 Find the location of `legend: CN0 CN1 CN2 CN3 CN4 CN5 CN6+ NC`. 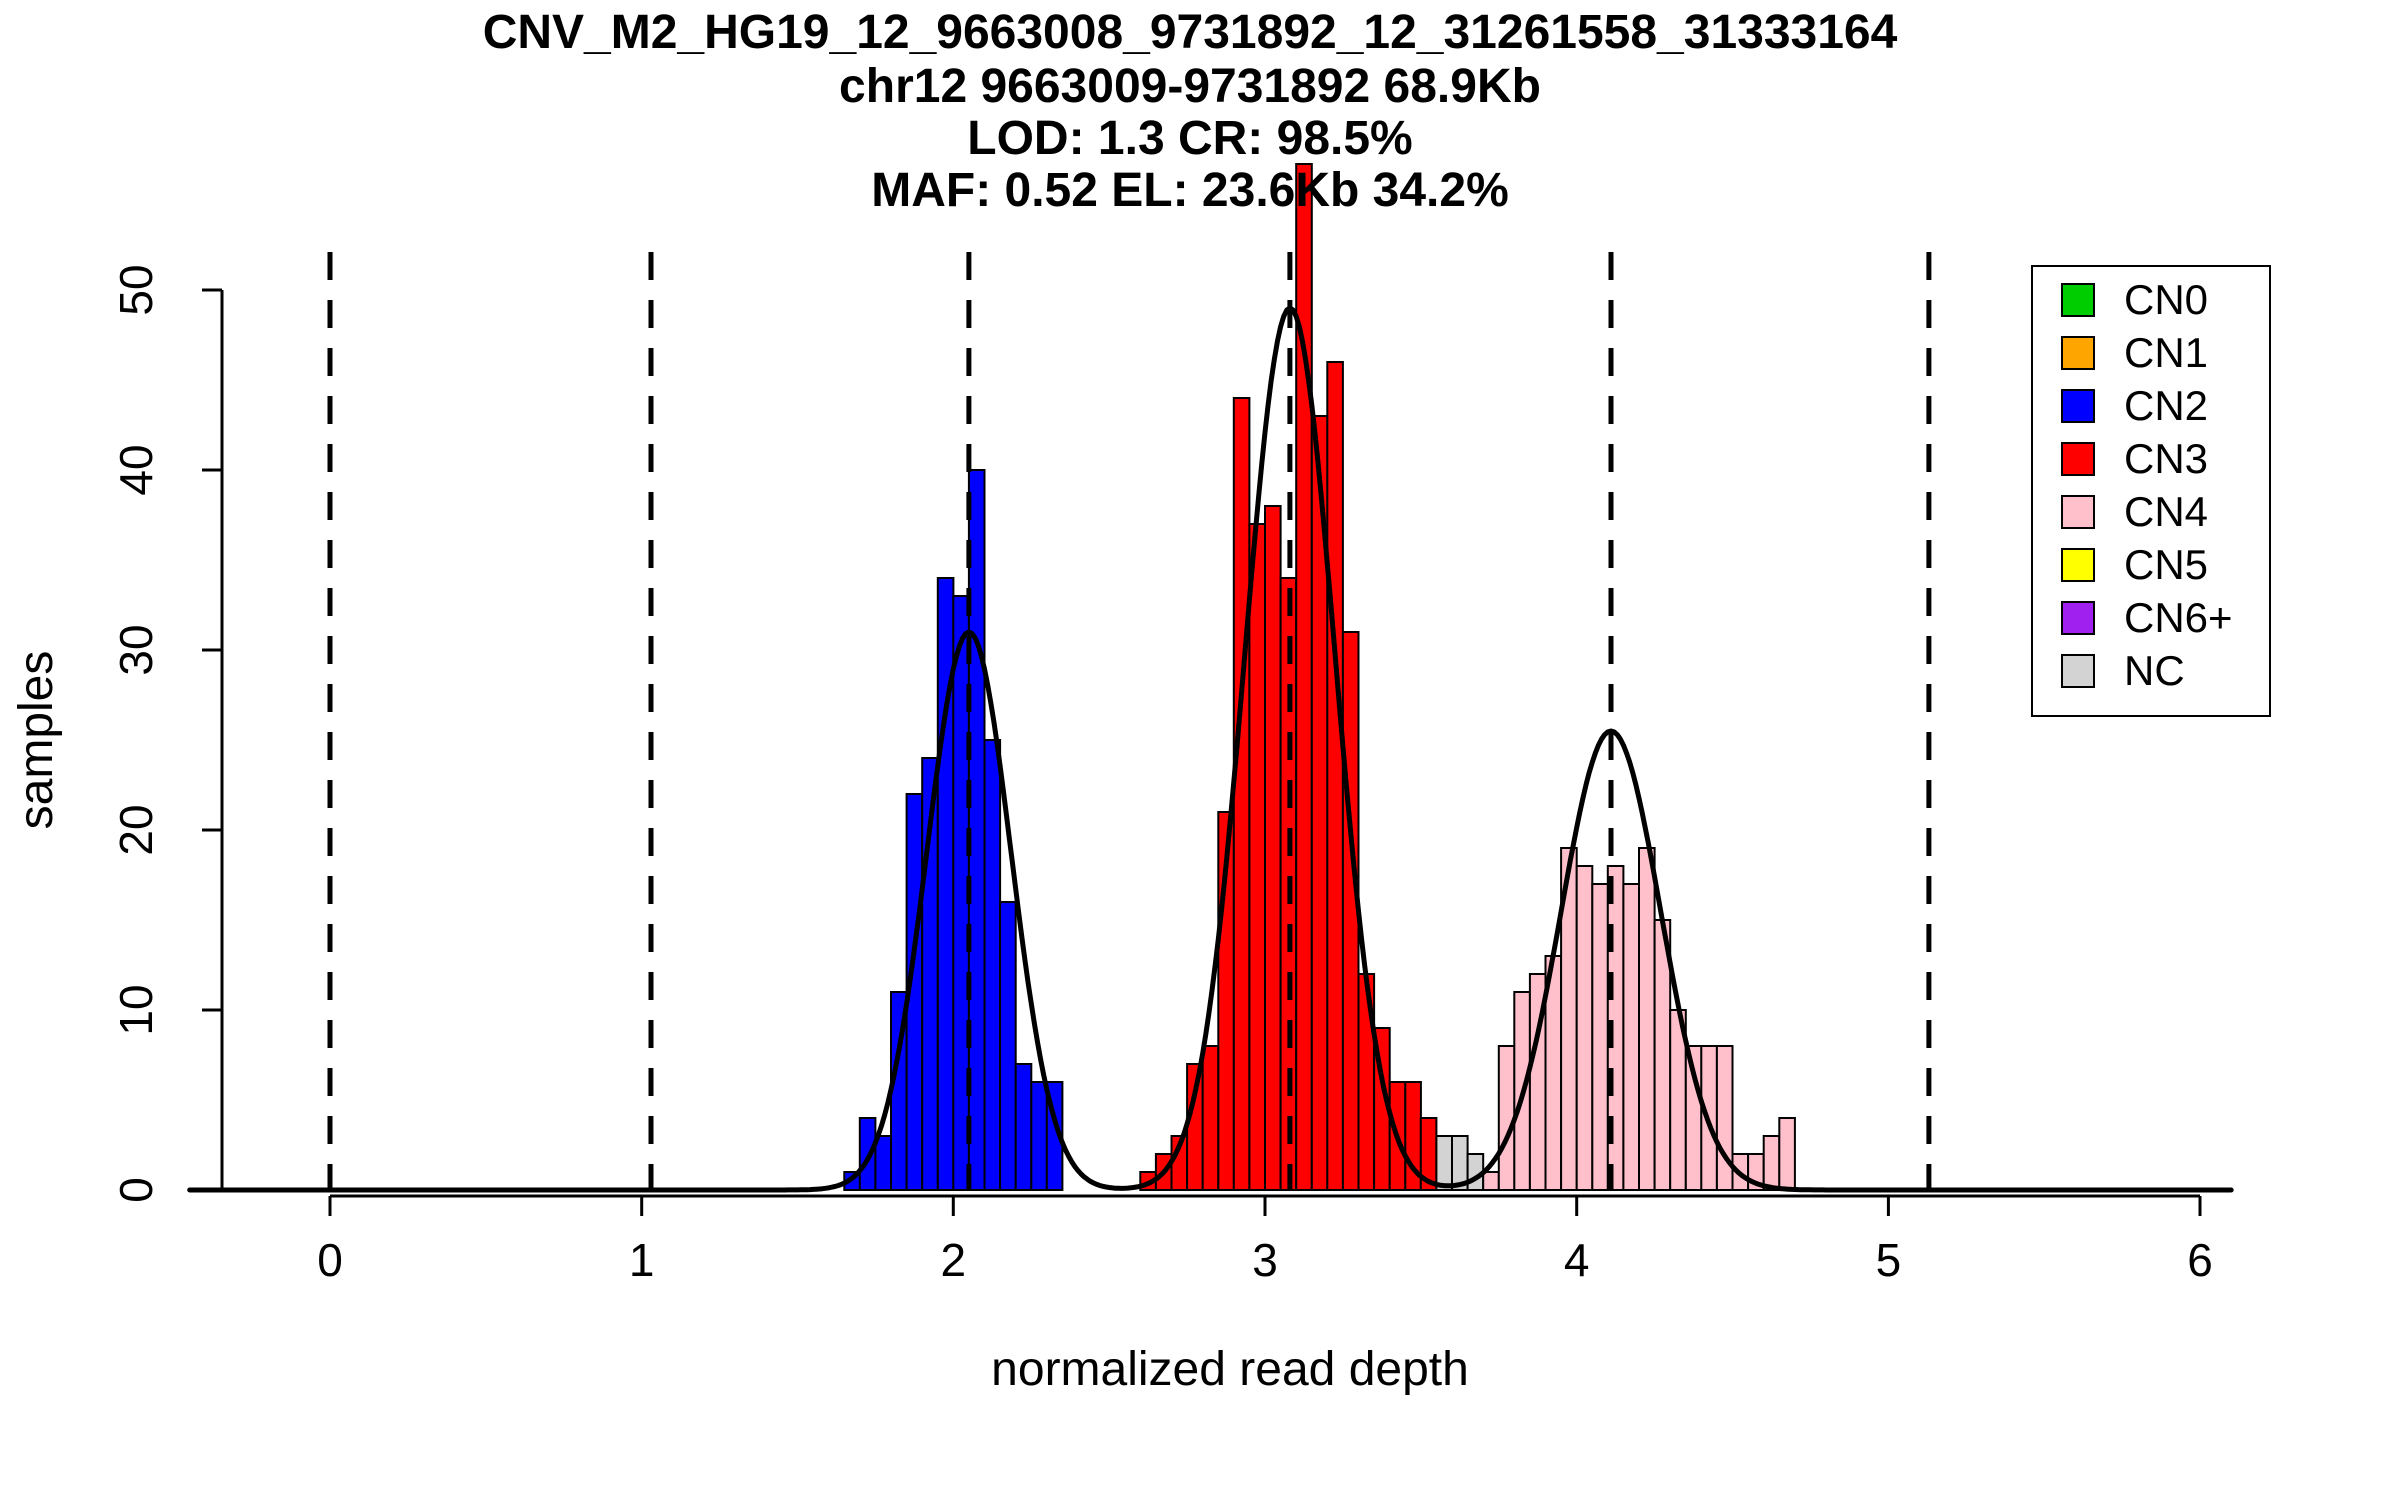

legend: CN0 CN1 CN2 CN3 CN4 CN5 CN6+ NC is located at coordinates (2151, 491).